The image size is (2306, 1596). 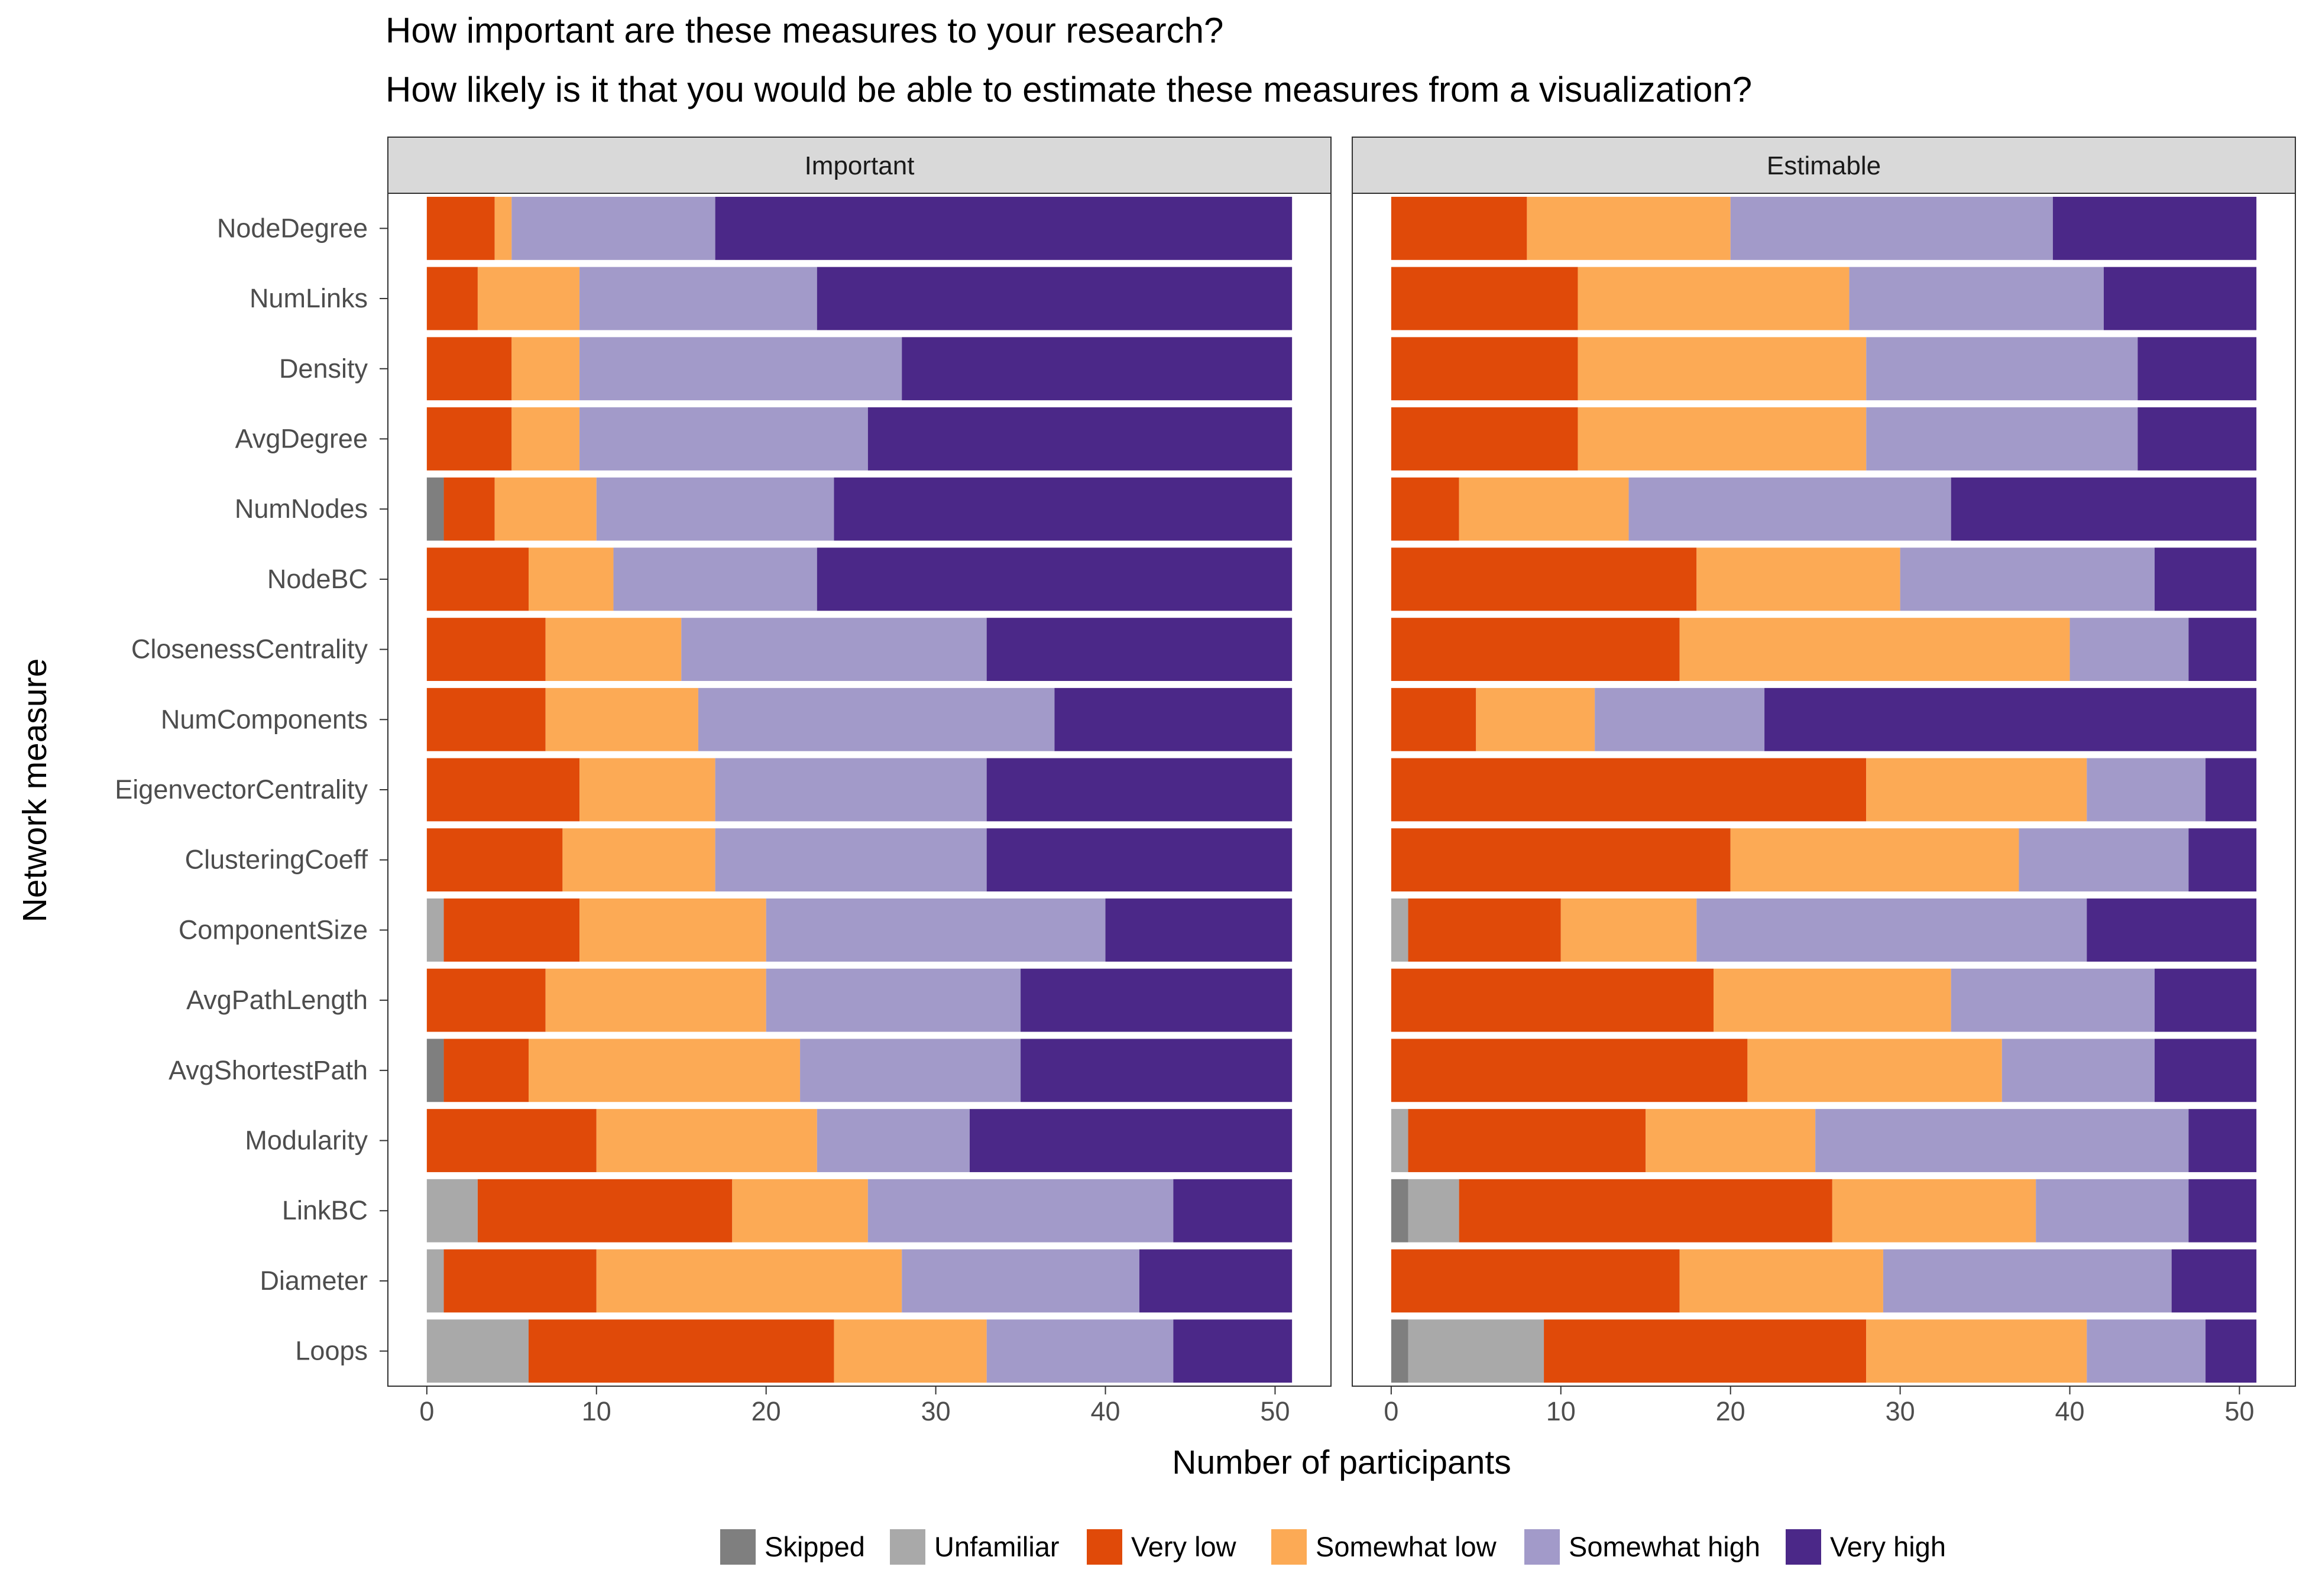 What do you see at coordinates (1542, 1547) in the screenshot?
I see `legend-swatch-somewhat-high` at bounding box center [1542, 1547].